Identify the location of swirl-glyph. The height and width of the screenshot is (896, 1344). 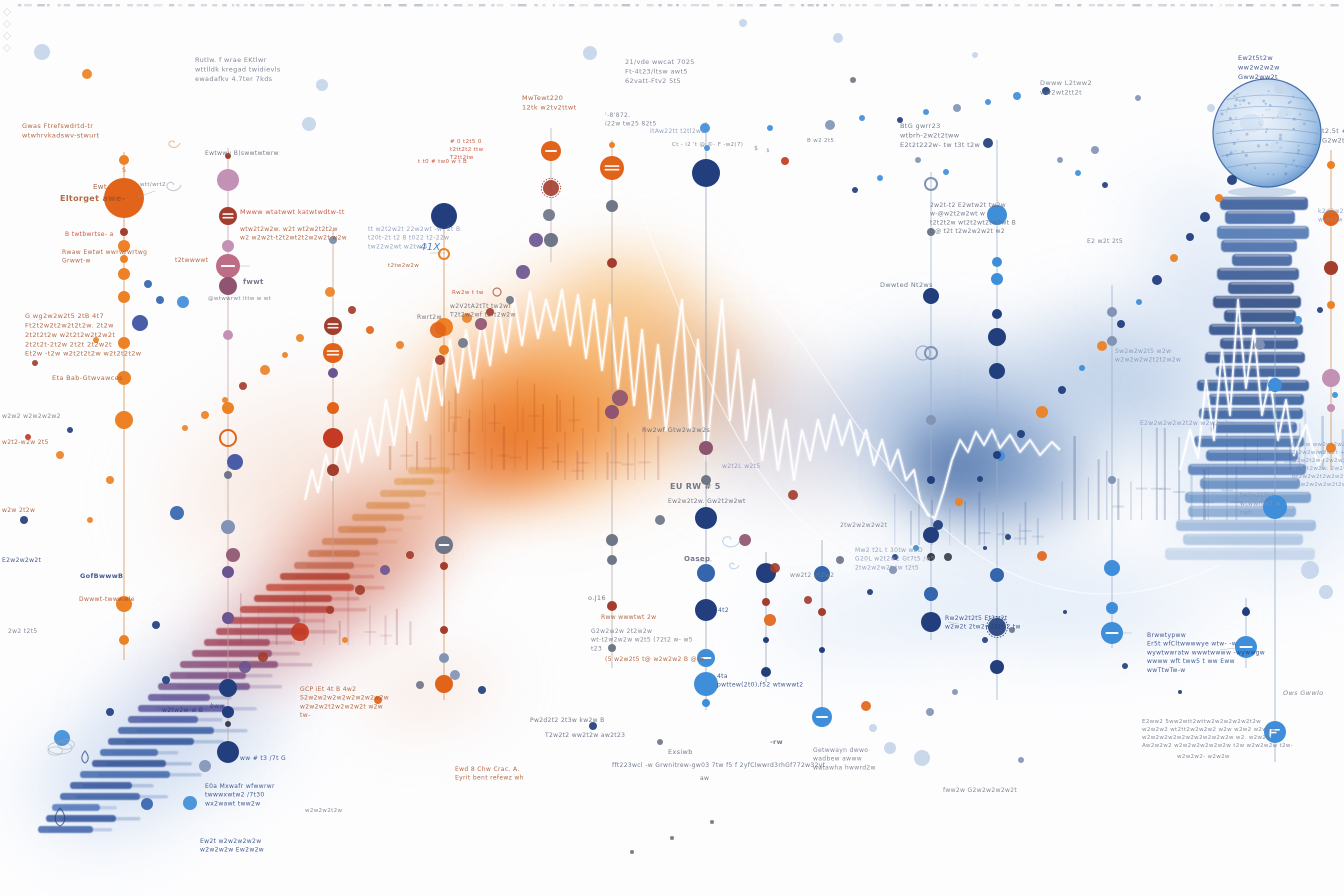
(174, 144).